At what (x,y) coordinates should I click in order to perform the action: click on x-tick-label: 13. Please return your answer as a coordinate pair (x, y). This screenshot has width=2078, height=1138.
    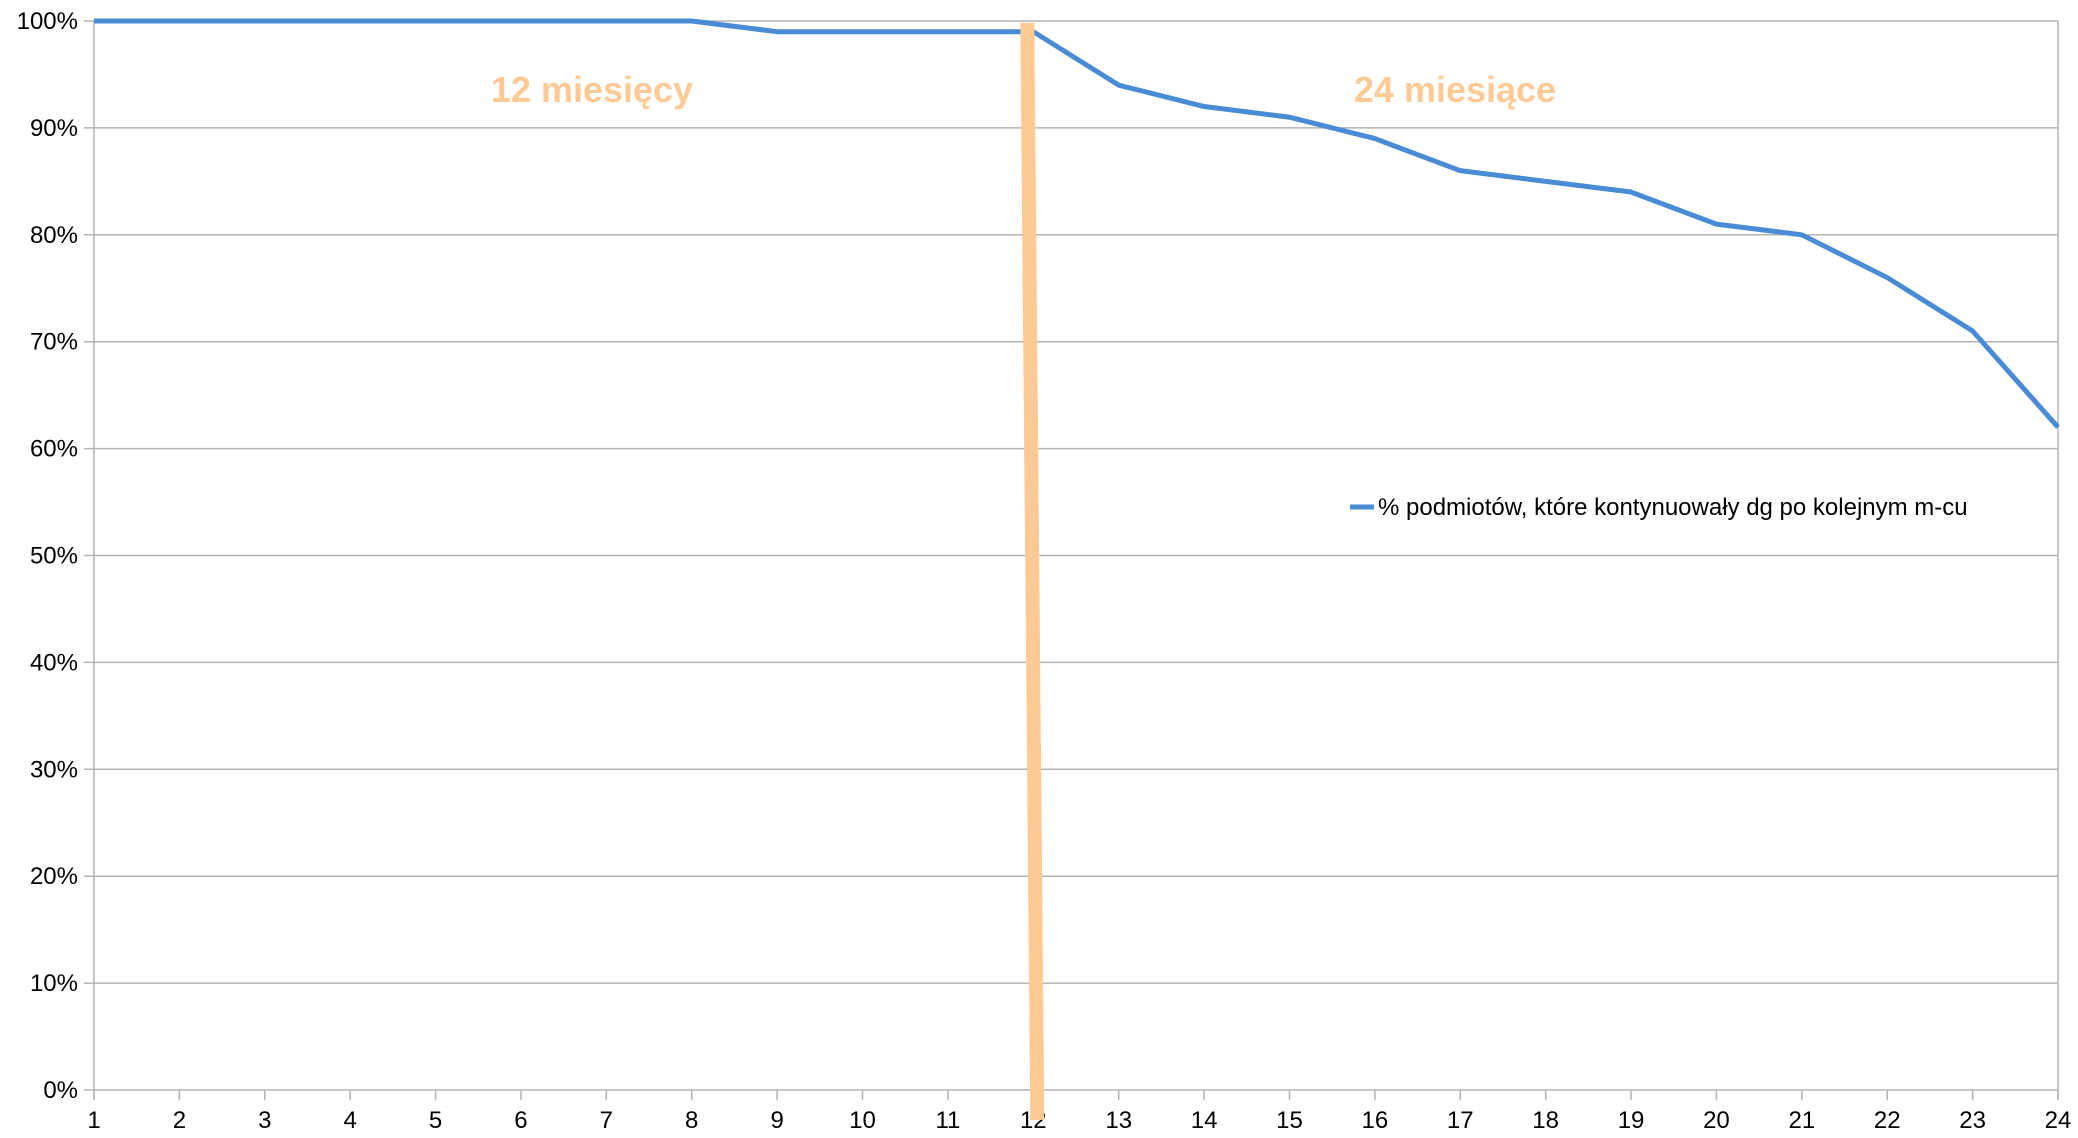
    Looking at the image, I should click on (1118, 1120).